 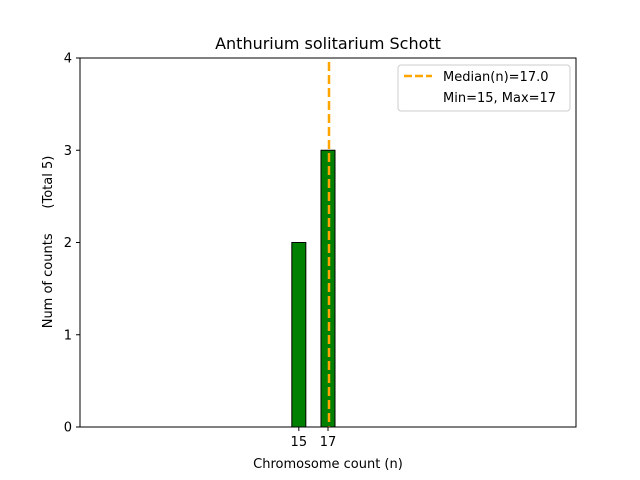 I want to click on legend-entry-minmax: Min=15, Max=17, so click(x=499, y=98).